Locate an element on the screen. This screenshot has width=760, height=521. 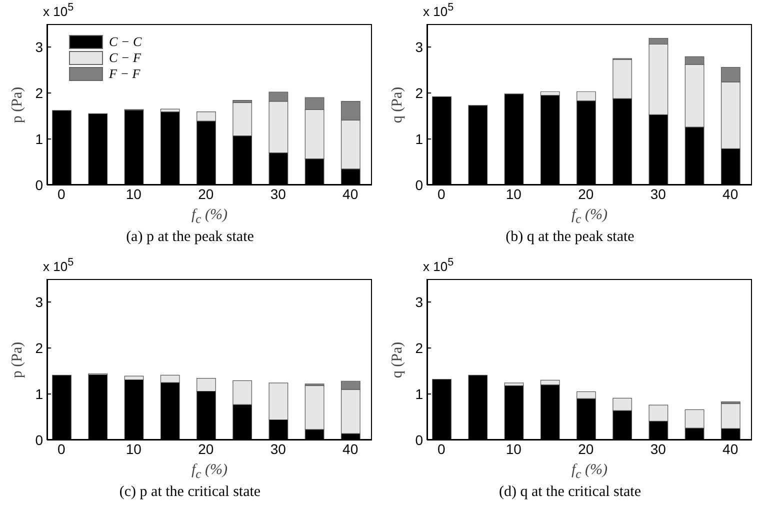
legend-label: C − C is located at coordinates (125, 42).